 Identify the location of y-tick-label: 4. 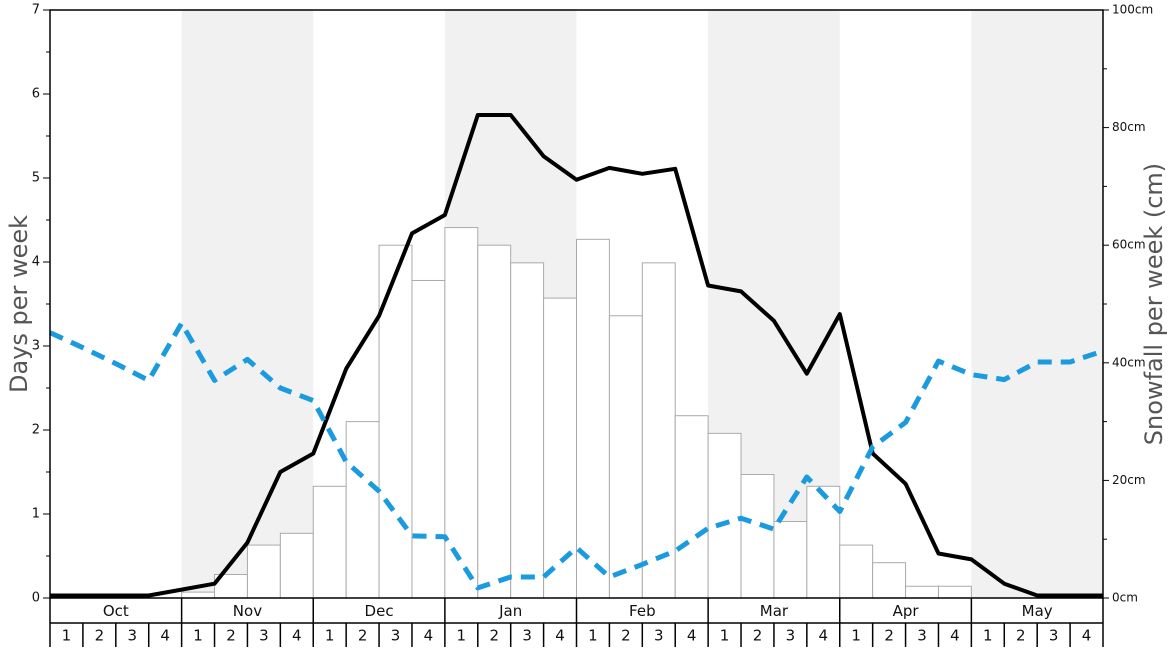
(36, 262).